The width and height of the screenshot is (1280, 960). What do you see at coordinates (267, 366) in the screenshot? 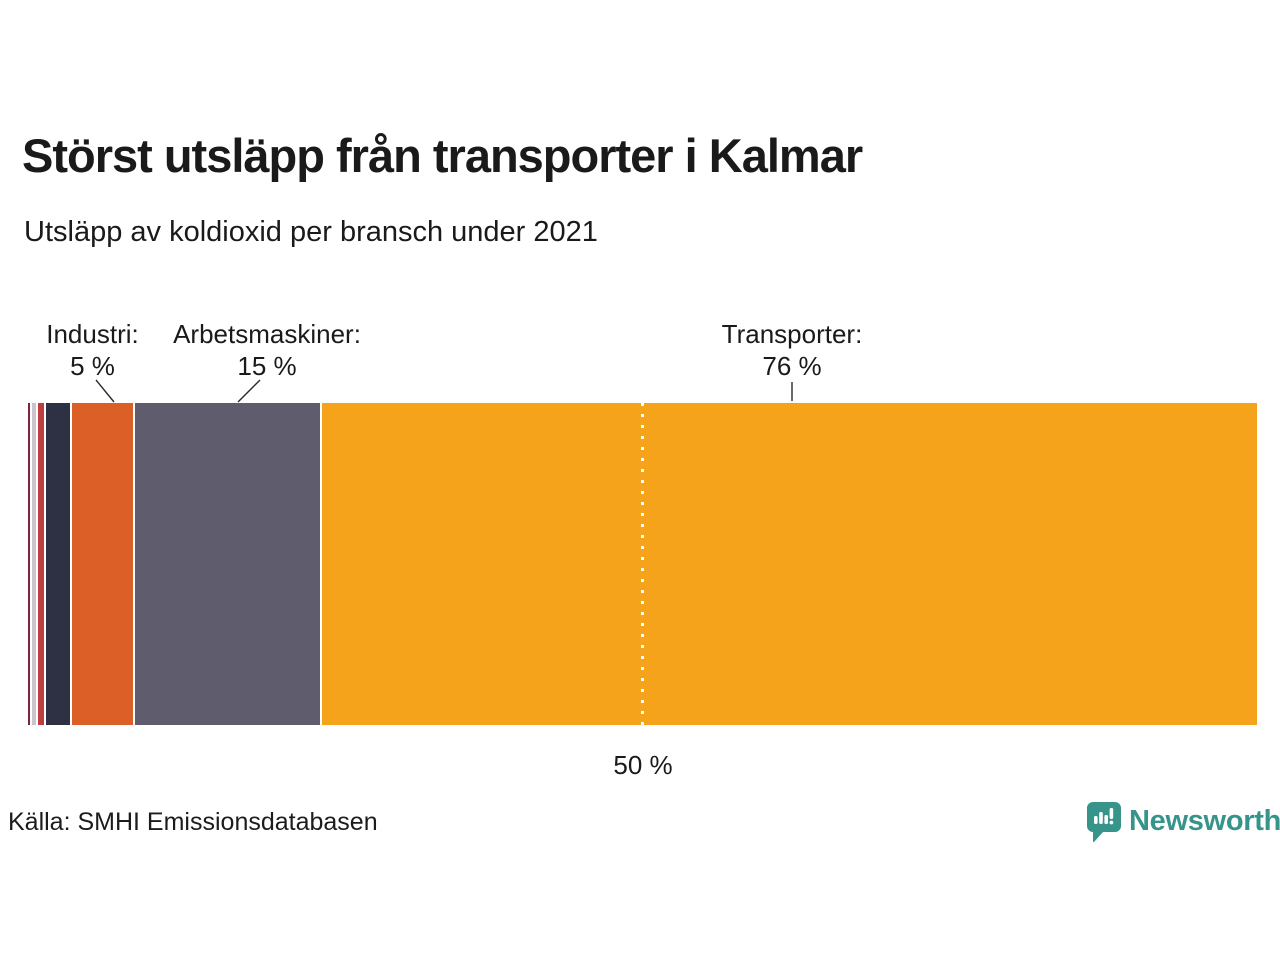
I see `annotation-arbetsmaskiner-value: 15 %` at bounding box center [267, 366].